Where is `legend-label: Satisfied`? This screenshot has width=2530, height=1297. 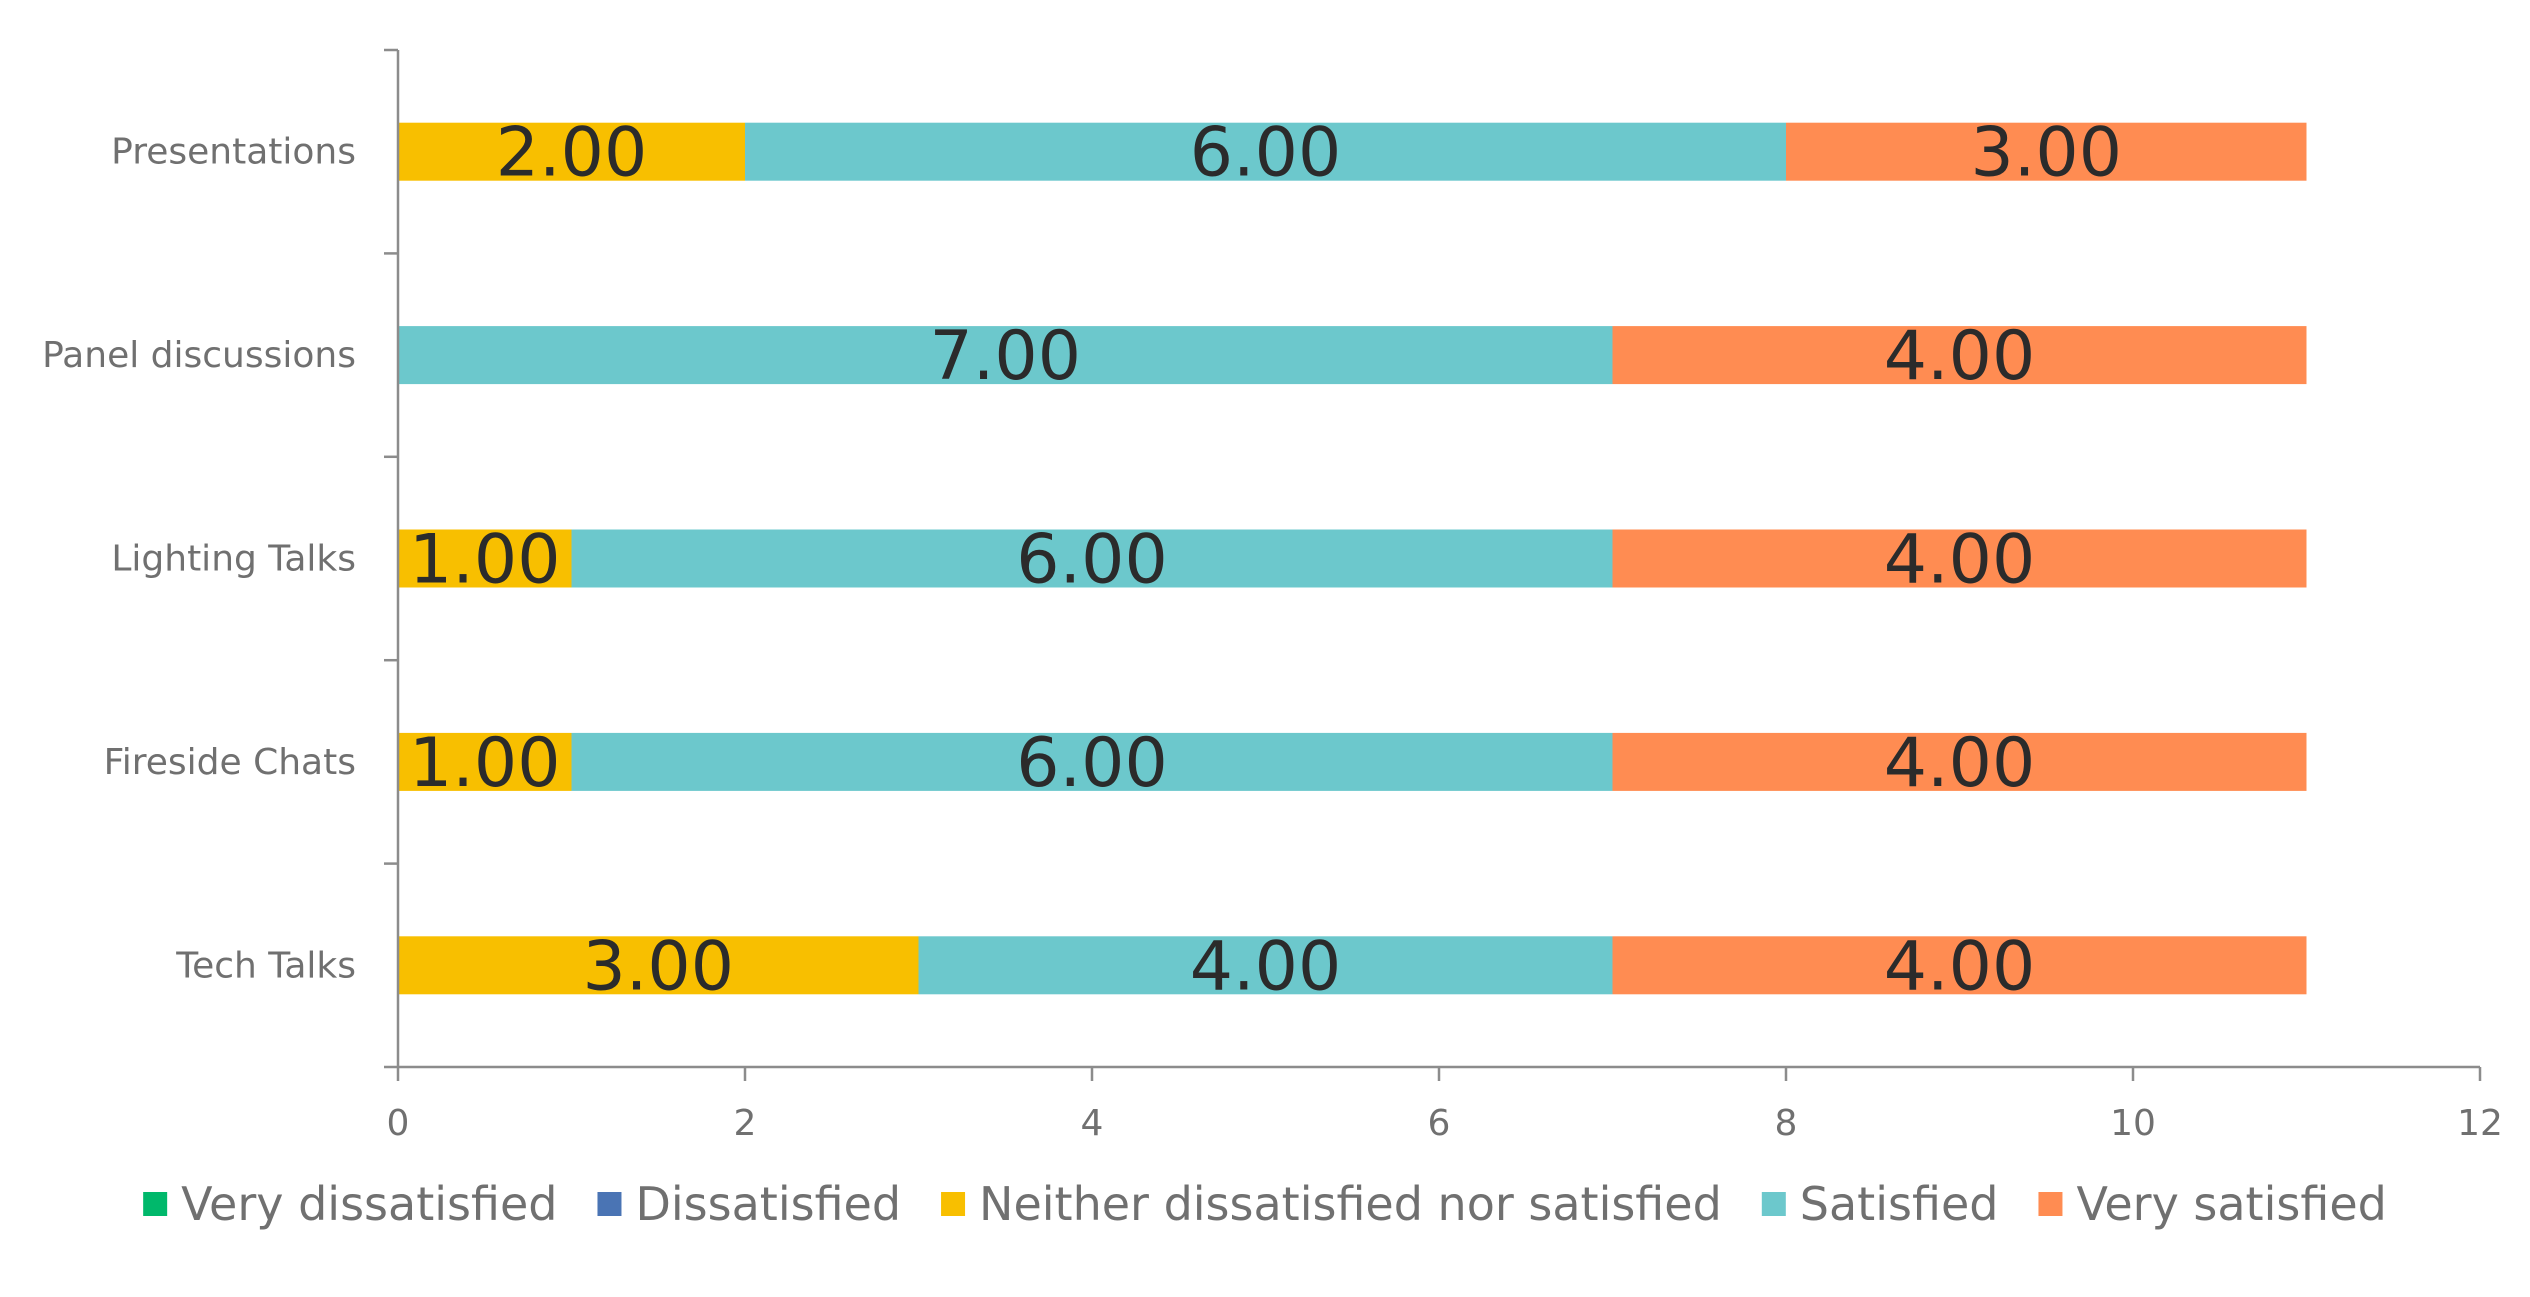 legend-label: Satisfied is located at coordinates (1899, 1204).